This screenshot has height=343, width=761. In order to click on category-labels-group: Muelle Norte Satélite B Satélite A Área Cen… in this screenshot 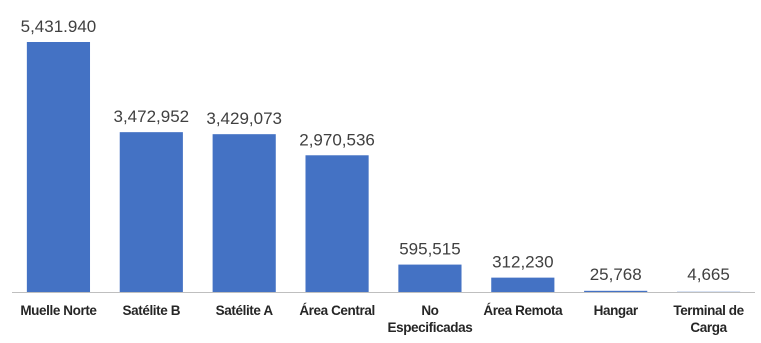, I will do `click(382, 319)`.